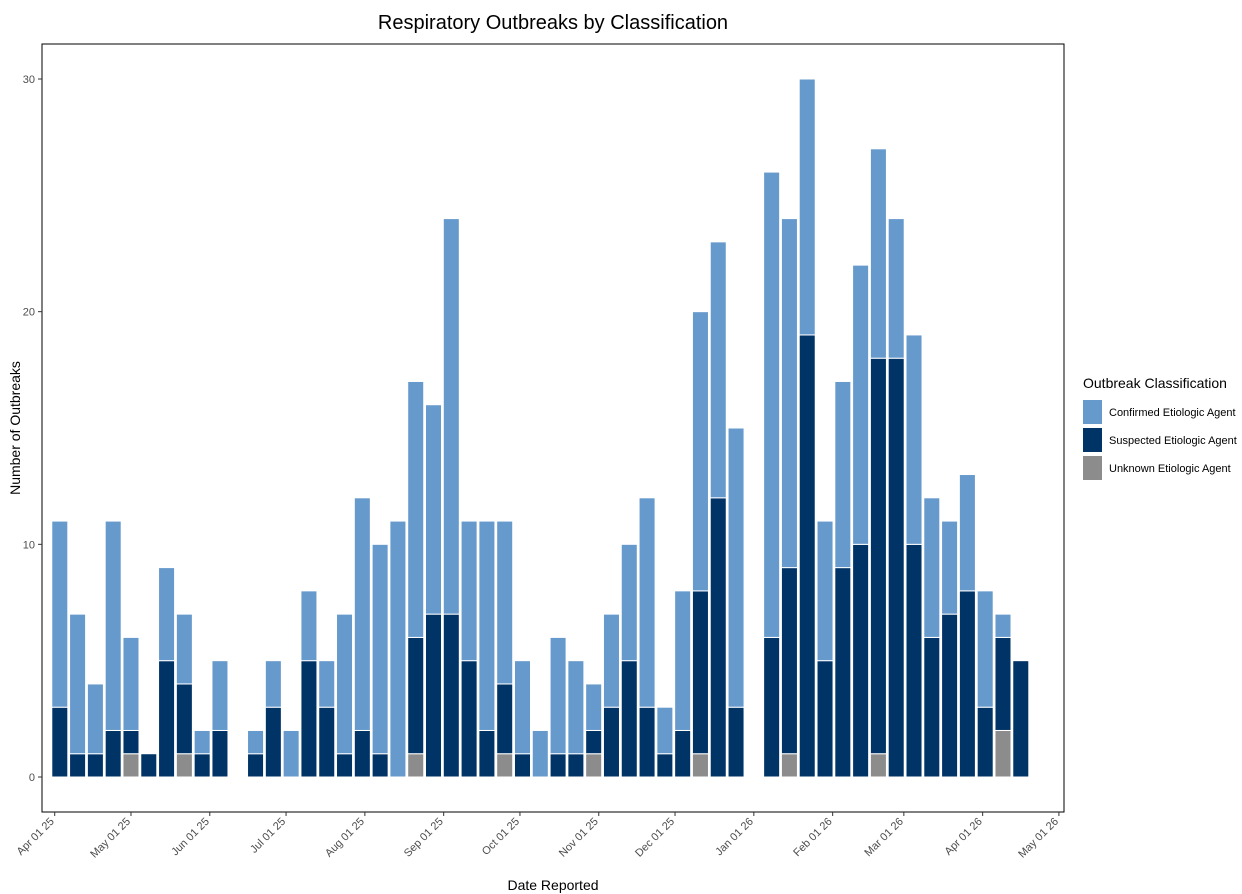 Image resolution: width=1242 pixels, height=894 pixels. I want to click on x-tick-label: Aug 01 25, so click(345, 838).